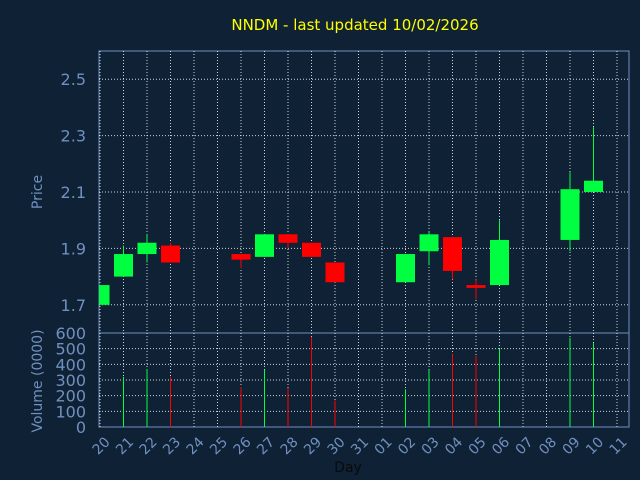  Describe the element at coordinates (70, 411) in the screenshot. I see `volume-tick-label: 100` at that location.